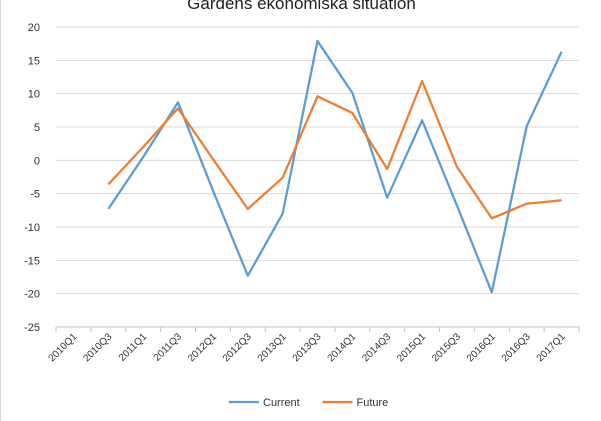  What do you see at coordinates (34, 28) in the screenshot?
I see `y-tick-label: 20` at bounding box center [34, 28].